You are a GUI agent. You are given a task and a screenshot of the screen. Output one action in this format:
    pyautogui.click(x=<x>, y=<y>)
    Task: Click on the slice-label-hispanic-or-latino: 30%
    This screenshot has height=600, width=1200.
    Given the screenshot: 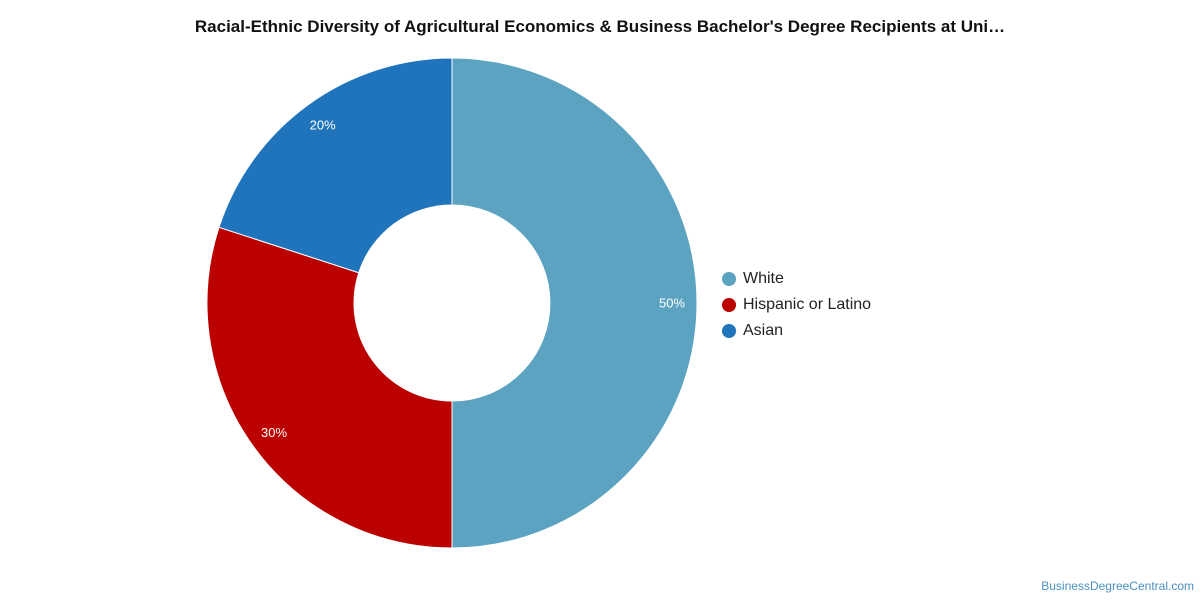 What is the action you would take?
    pyautogui.click(x=274, y=432)
    